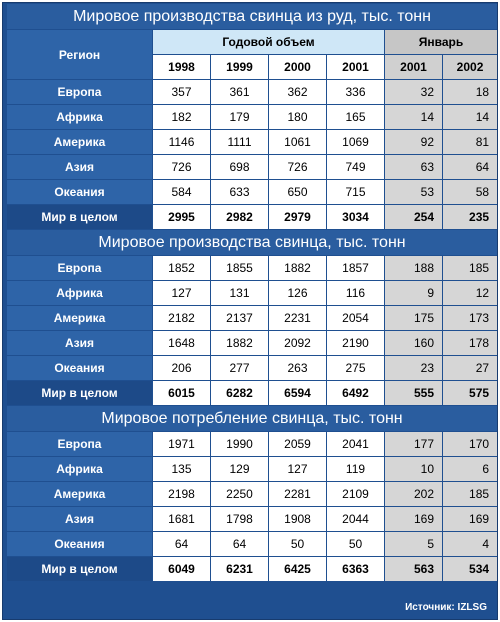 The width and height of the screenshot is (500, 622). What do you see at coordinates (181, 92) in the screenshot?
I see `annual-value-cell: 357` at bounding box center [181, 92].